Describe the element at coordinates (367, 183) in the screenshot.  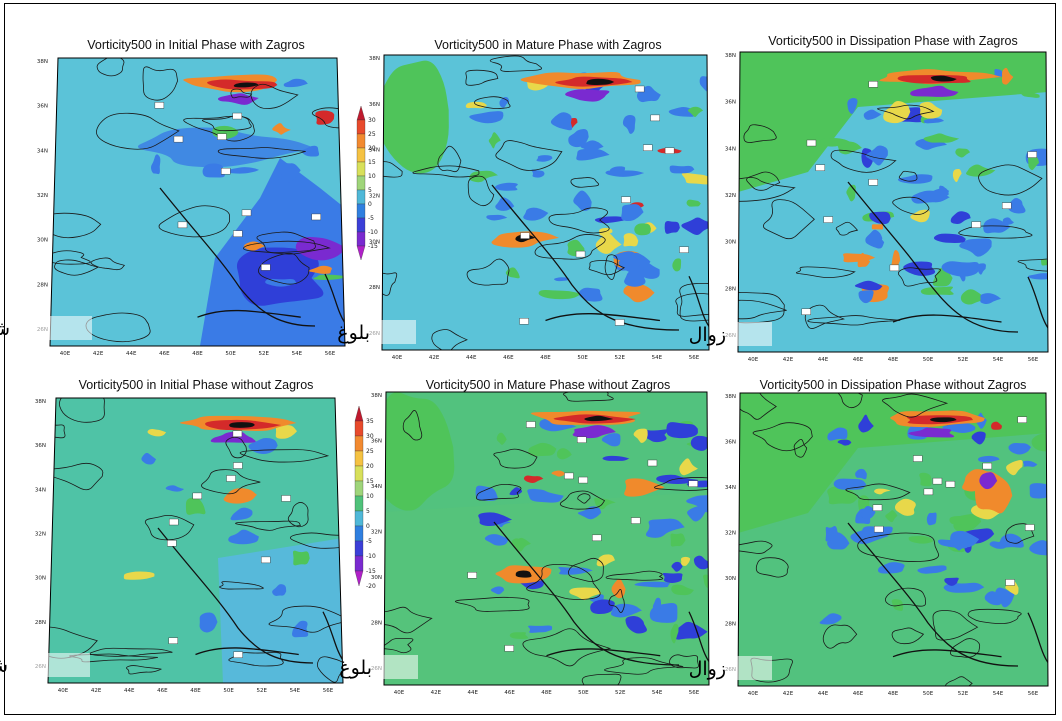
I see `colorbar: 30 25 20 15 10 5 0 -5 -10 -15` at that location.